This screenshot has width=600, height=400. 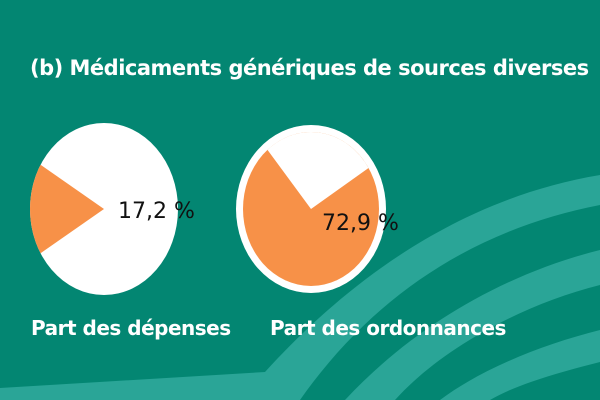 I want to click on pie-data-label: 17,2 %, so click(x=156, y=211).